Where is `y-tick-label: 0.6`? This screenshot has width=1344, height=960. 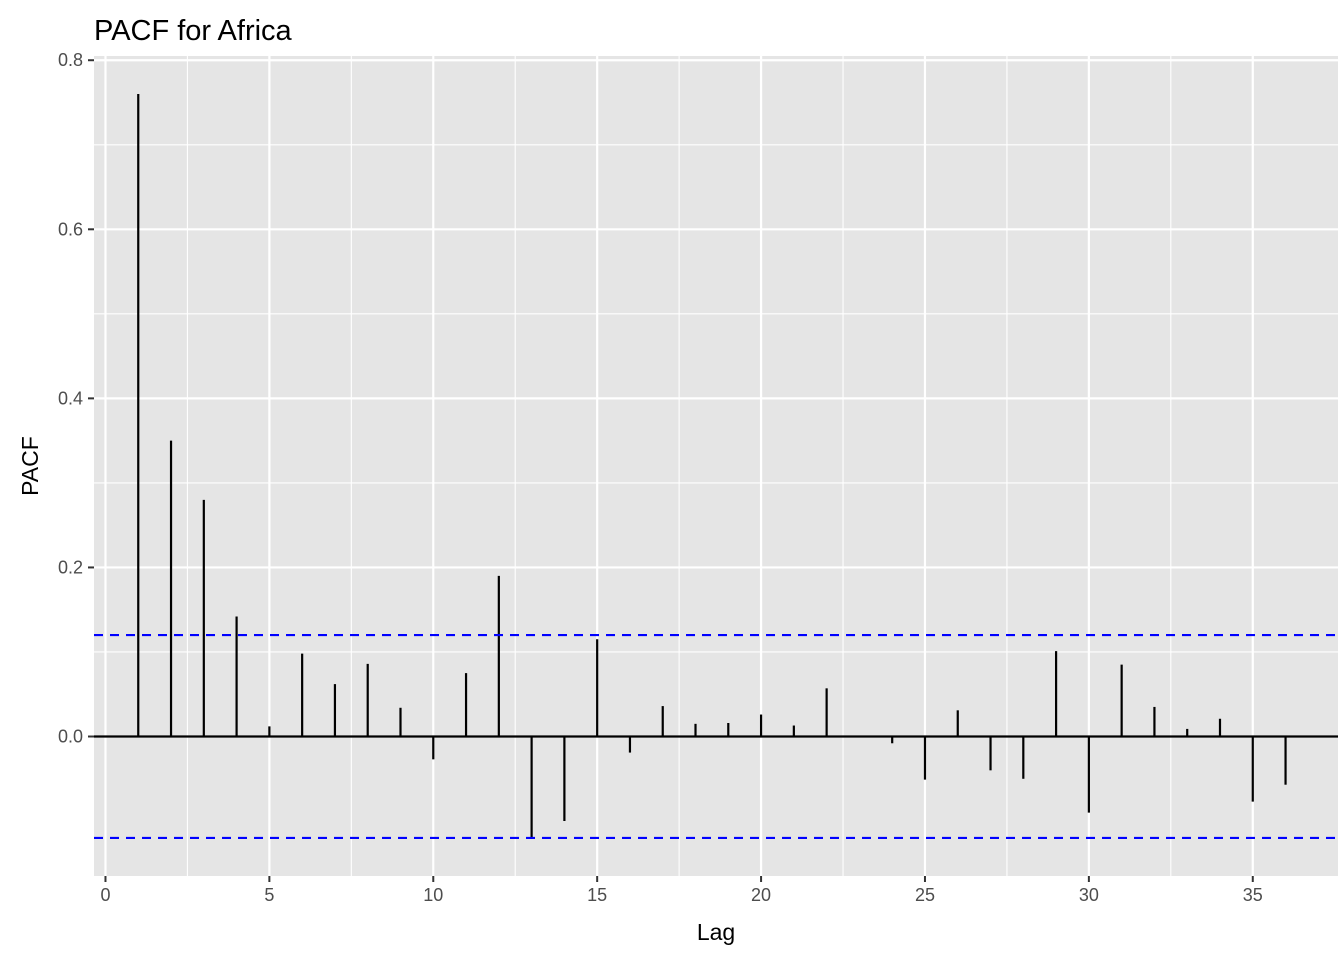 y-tick-label: 0.6 is located at coordinates (70, 229).